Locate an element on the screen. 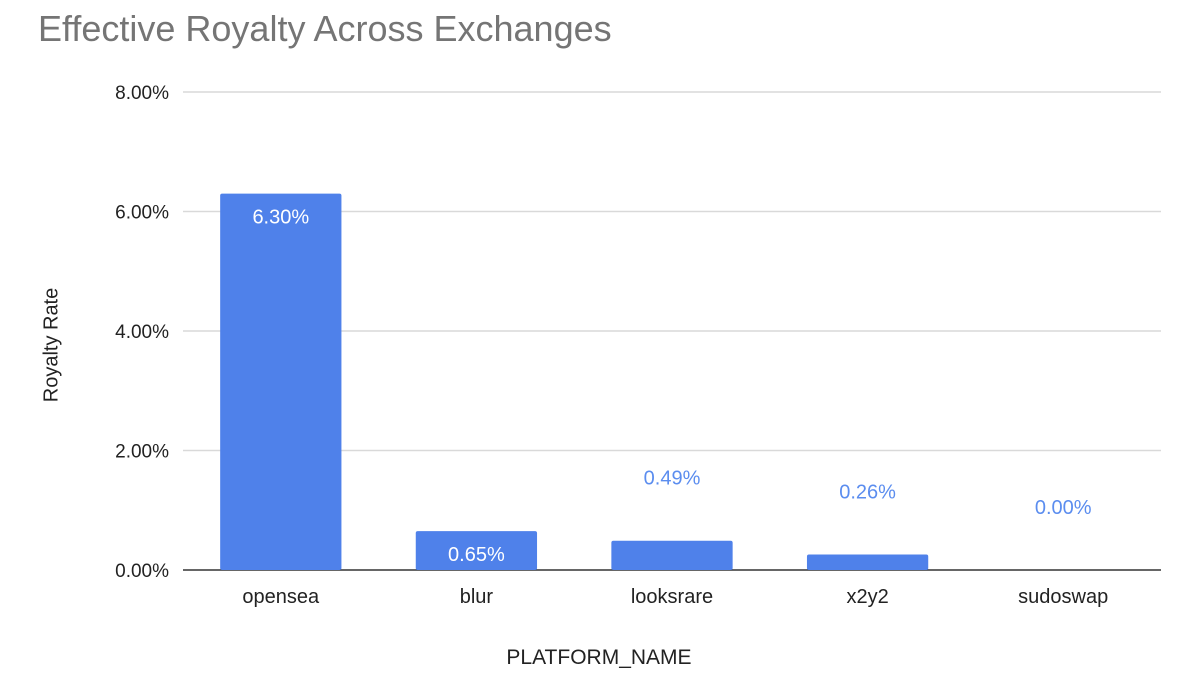 This screenshot has width=1198, height=678. data-label: 0.00% is located at coordinates (1063, 508).